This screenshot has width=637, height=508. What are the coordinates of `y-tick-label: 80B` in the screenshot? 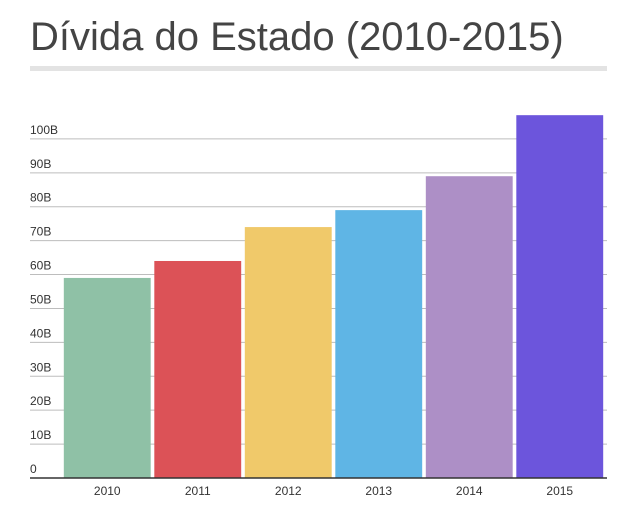 It's located at (40, 198).